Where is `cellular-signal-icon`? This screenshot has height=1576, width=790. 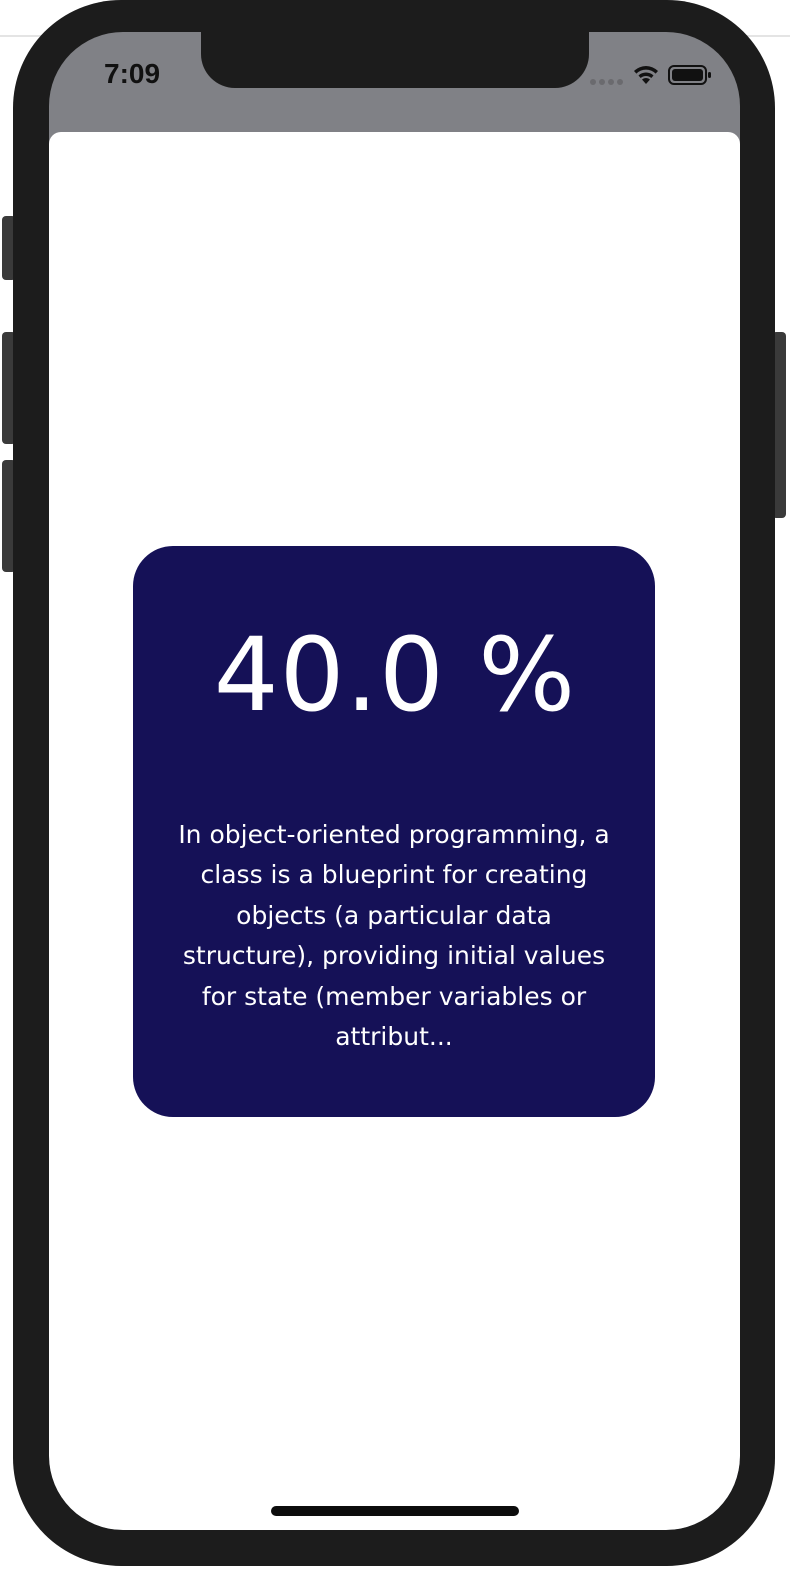
cellular-signal-icon is located at coordinates (607, 82).